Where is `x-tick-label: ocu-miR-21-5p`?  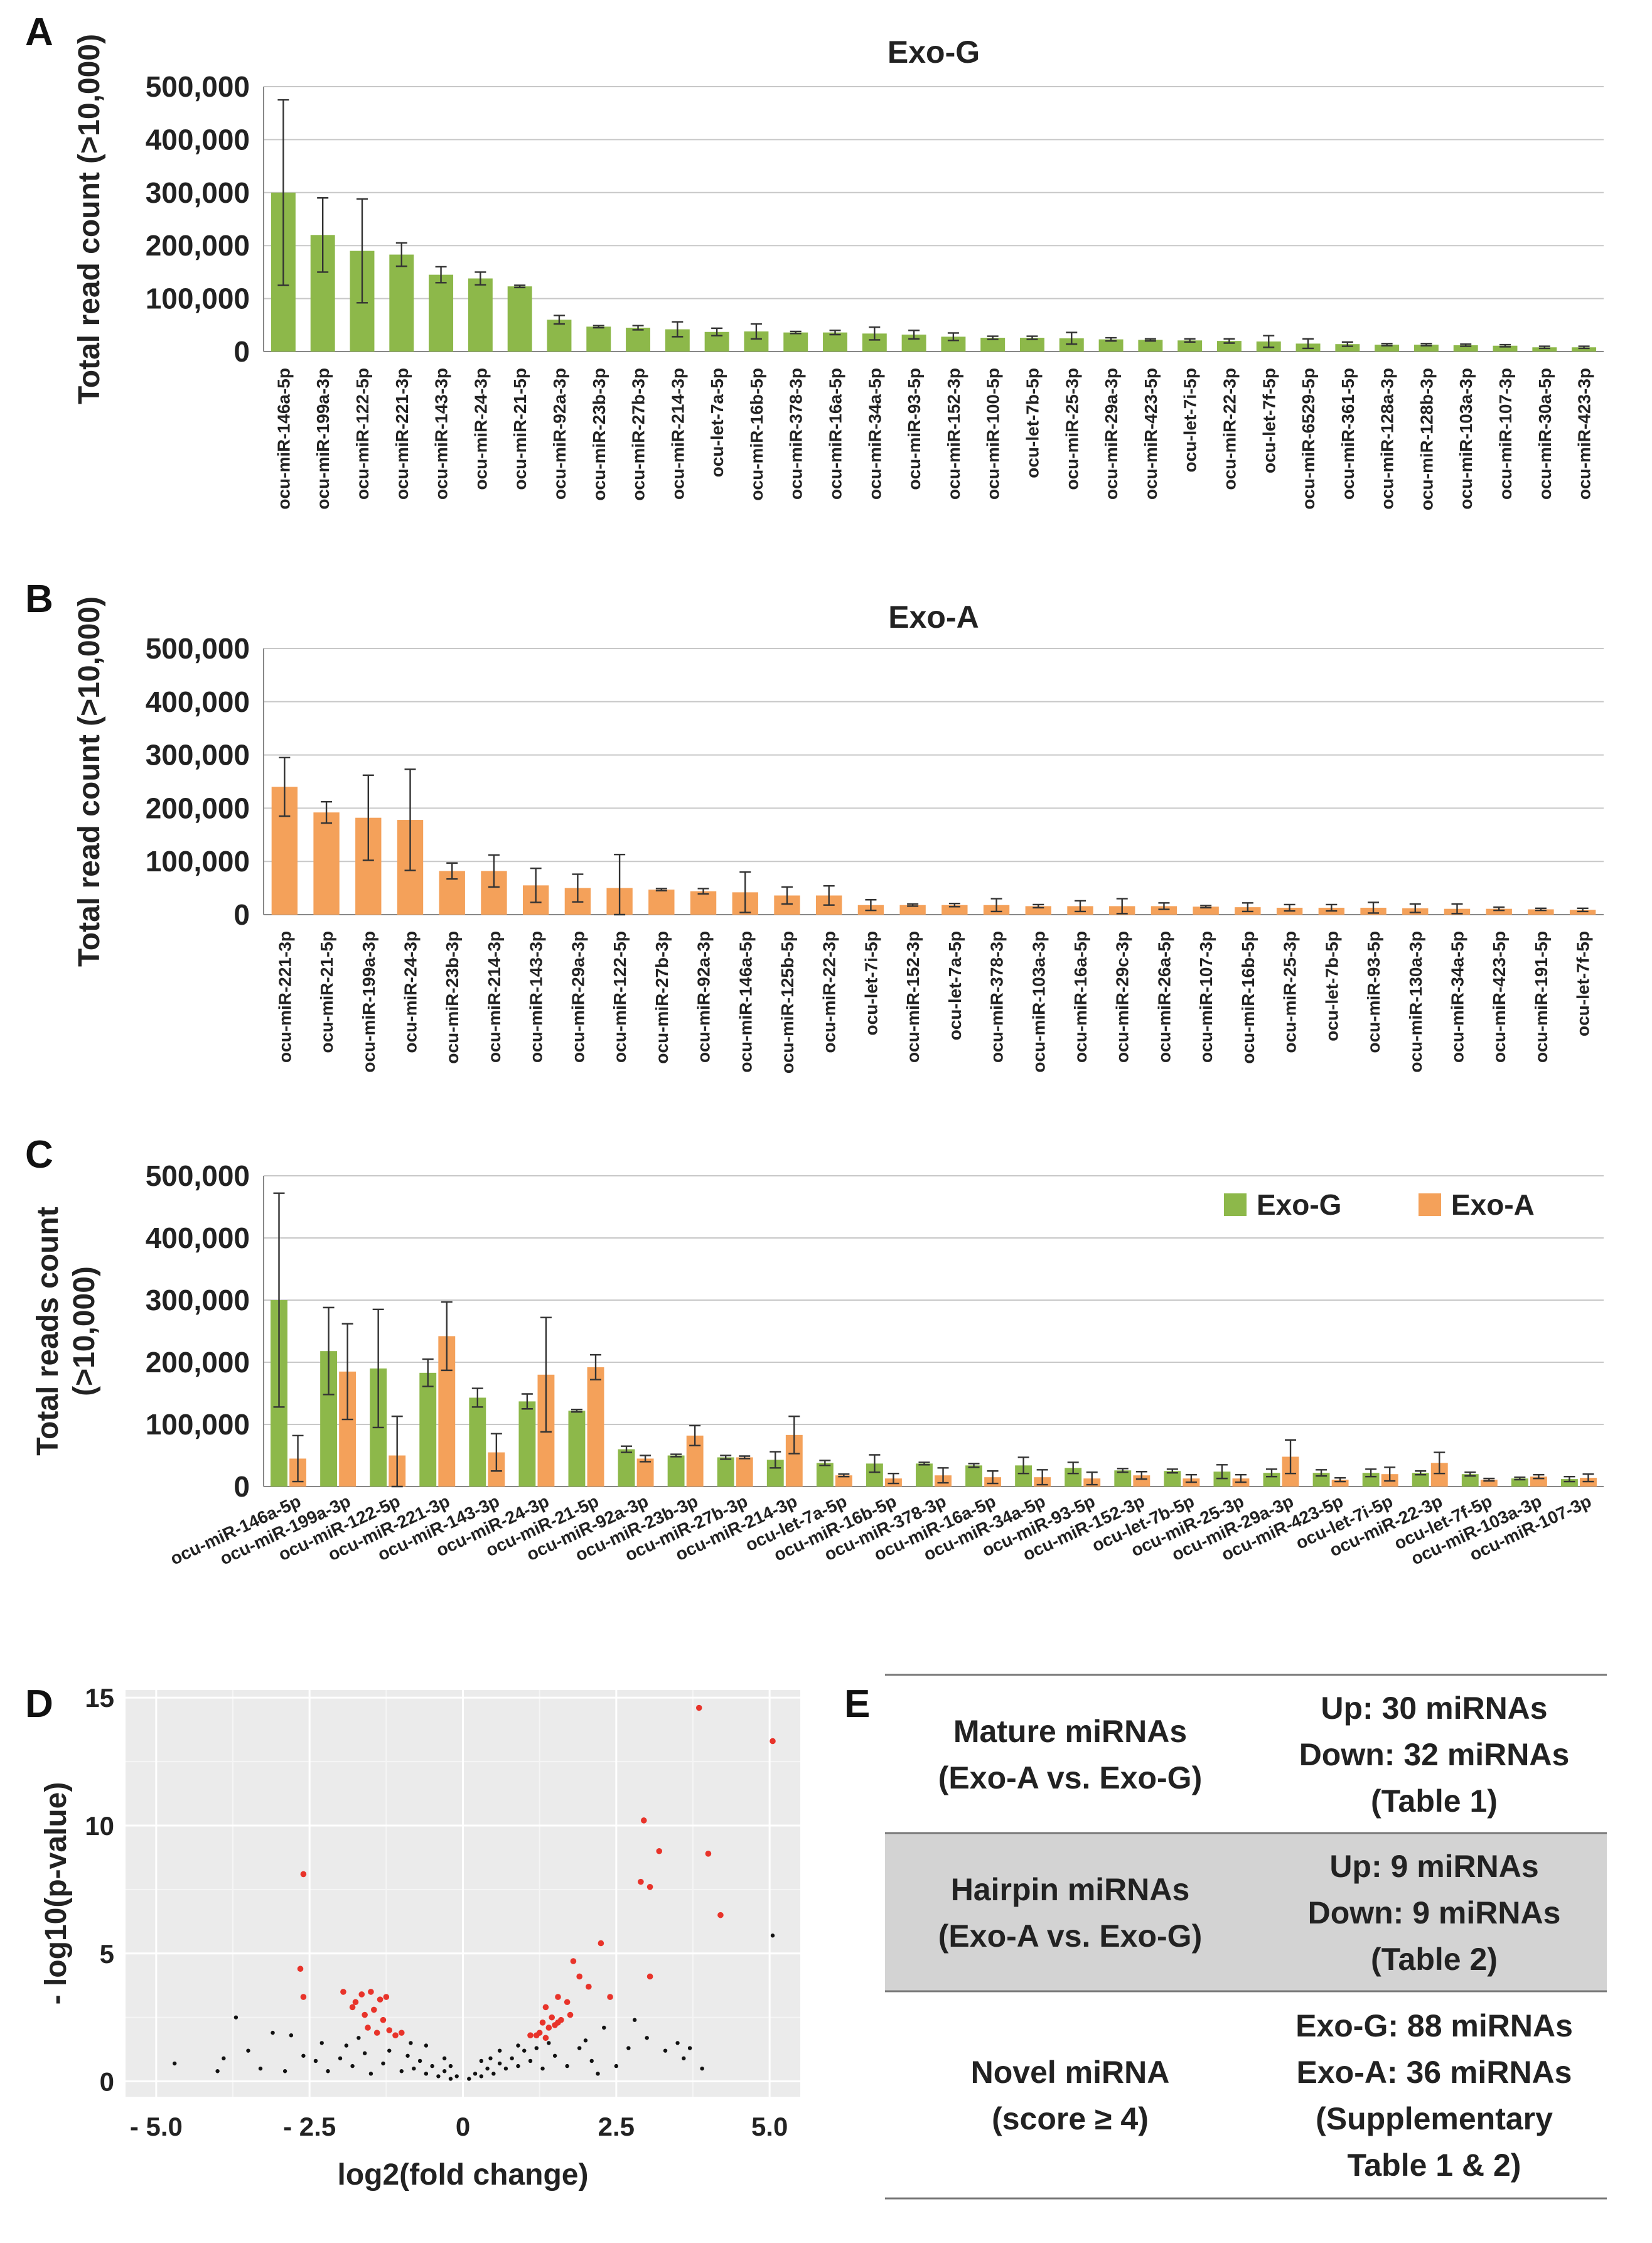
x-tick-label: ocu-miR-21-5p is located at coordinates (520, 429).